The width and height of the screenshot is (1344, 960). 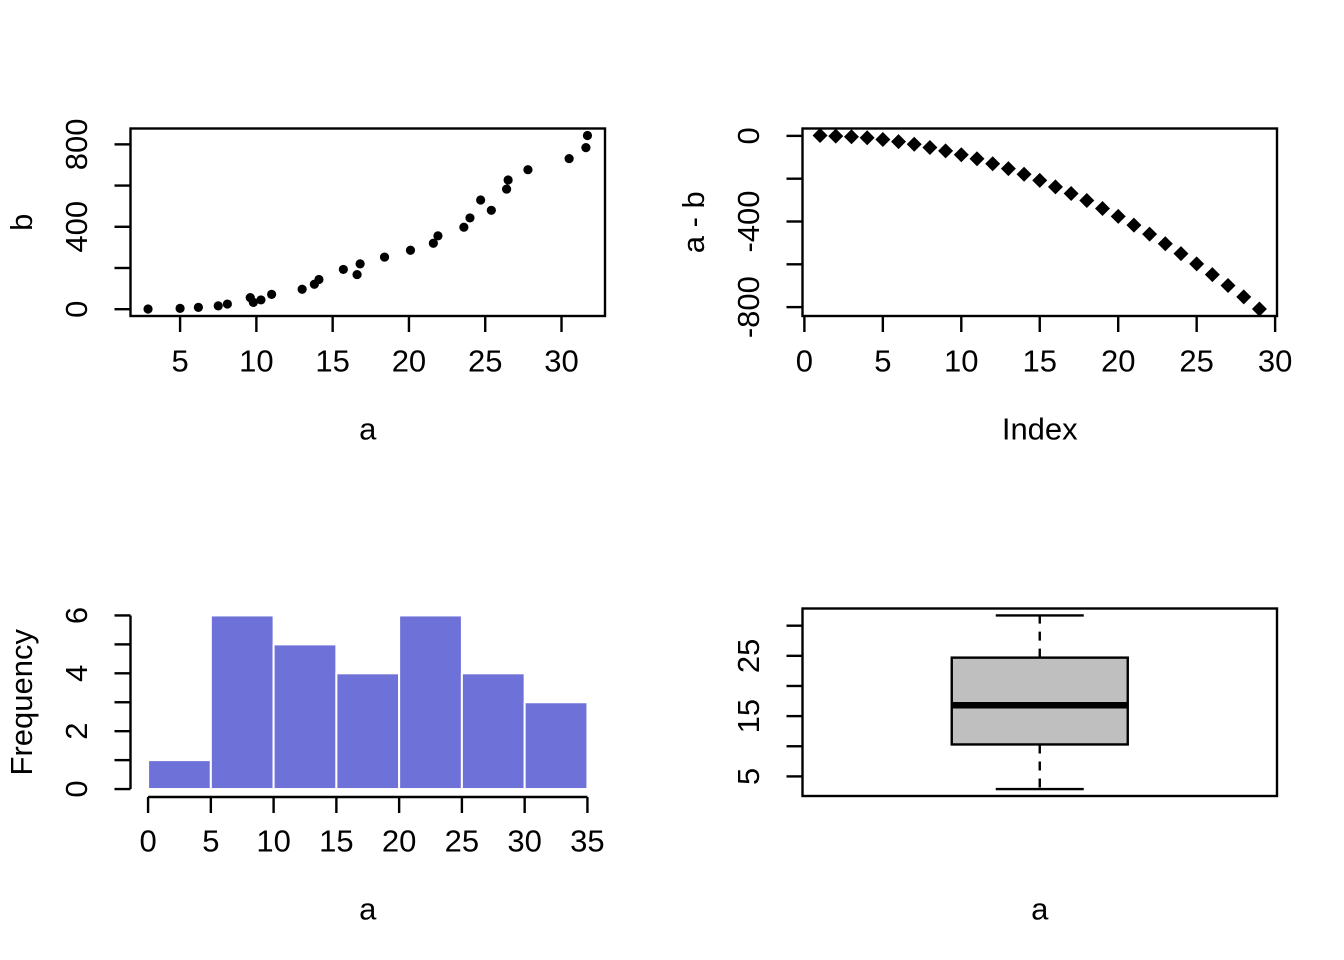 What do you see at coordinates (21, 702) in the screenshot?
I see `y-axis-title: Frequency` at bounding box center [21, 702].